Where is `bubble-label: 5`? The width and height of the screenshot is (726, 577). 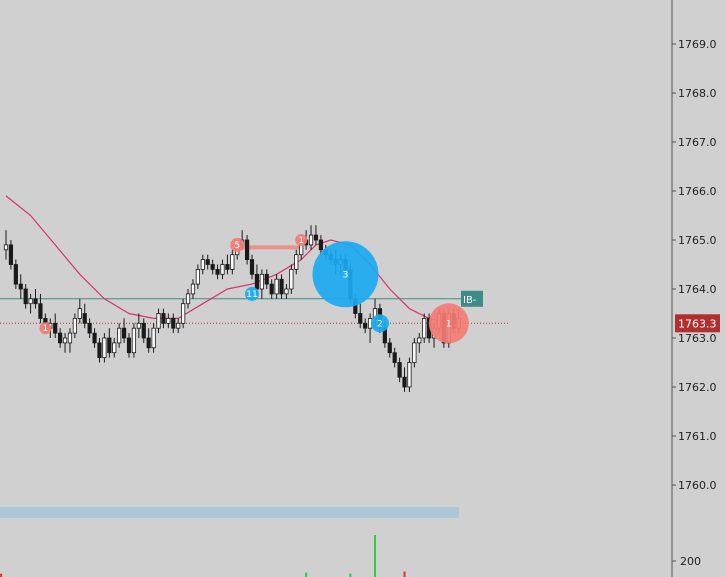 bubble-label: 5 is located at coordinates (237, 246).